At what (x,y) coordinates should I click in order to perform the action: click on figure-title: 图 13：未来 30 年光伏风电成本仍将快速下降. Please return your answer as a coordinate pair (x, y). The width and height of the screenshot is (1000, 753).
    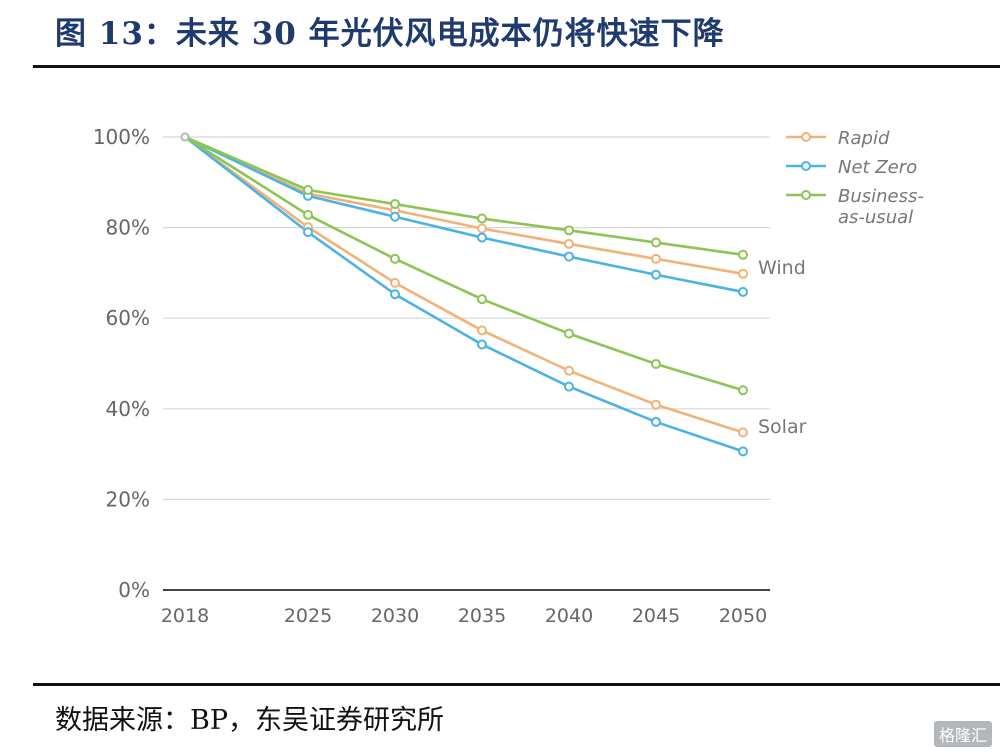
    Looking at the image, I should click on (390, 34).